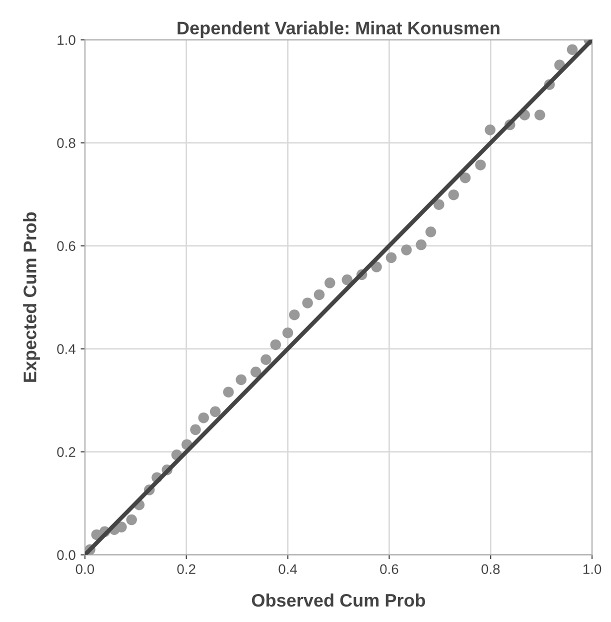 The width and height of the screenshot is (611, 622). Describe the element at coordinates (186, 569) in the screenshot. I see `x-tick-label: 0.2` at that location.